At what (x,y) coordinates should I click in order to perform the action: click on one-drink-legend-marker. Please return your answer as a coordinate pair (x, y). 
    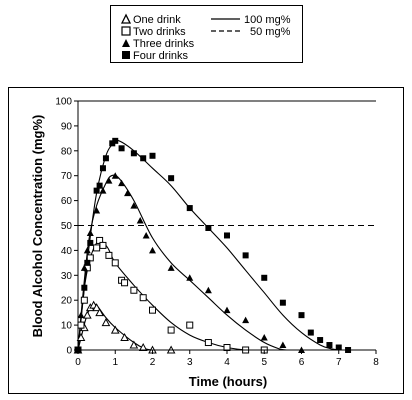
    Looking at the image, I should click on (126, 18).